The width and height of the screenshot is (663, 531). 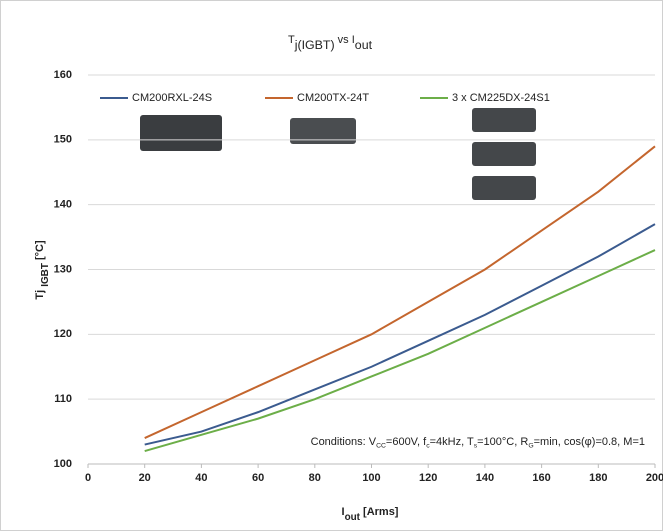 What do you see at coordinates (291, 40) in the screenshot?
I see `text-part: T` at bounding box center [291, 40].